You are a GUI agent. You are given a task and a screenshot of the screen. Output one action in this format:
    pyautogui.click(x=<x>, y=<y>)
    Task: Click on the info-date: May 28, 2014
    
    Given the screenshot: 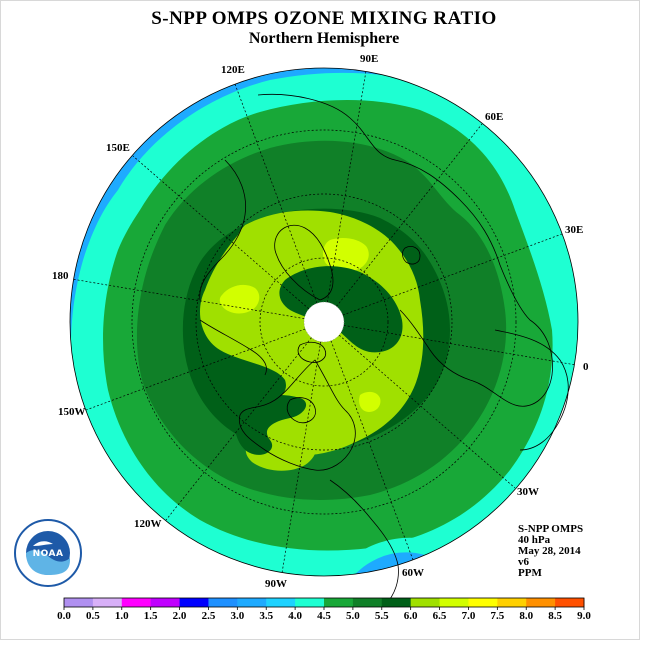 What is the action you would take?
    pyautogui.click(x=549, y=551)
    